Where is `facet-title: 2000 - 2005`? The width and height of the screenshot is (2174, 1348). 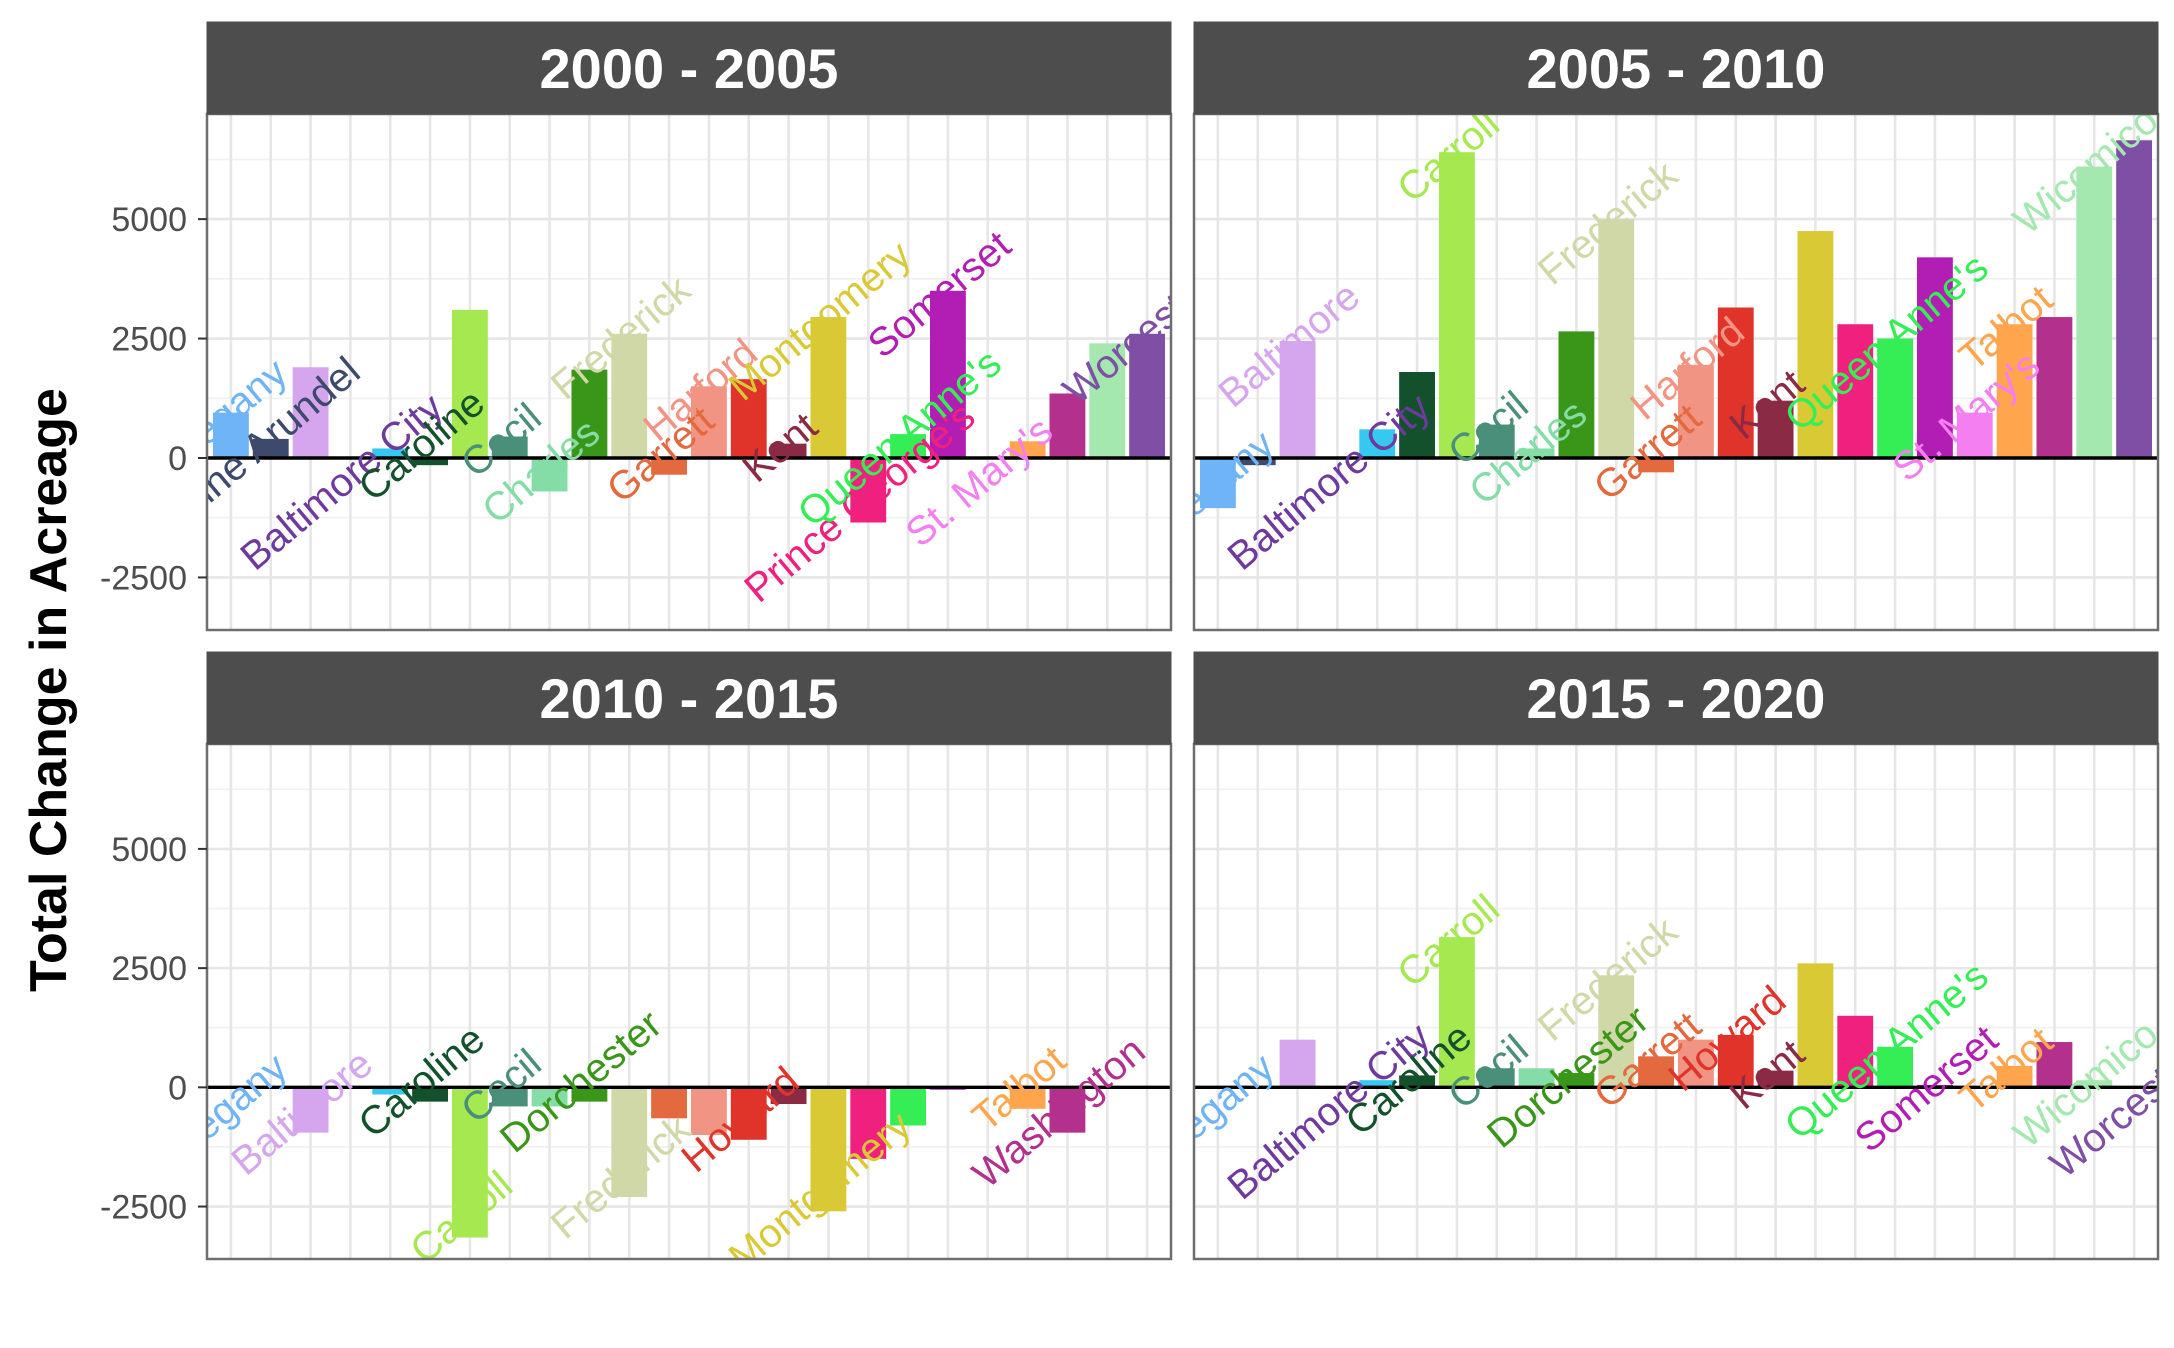
facet-title: 2000 - 2005 is located at coordinates (689, 68).